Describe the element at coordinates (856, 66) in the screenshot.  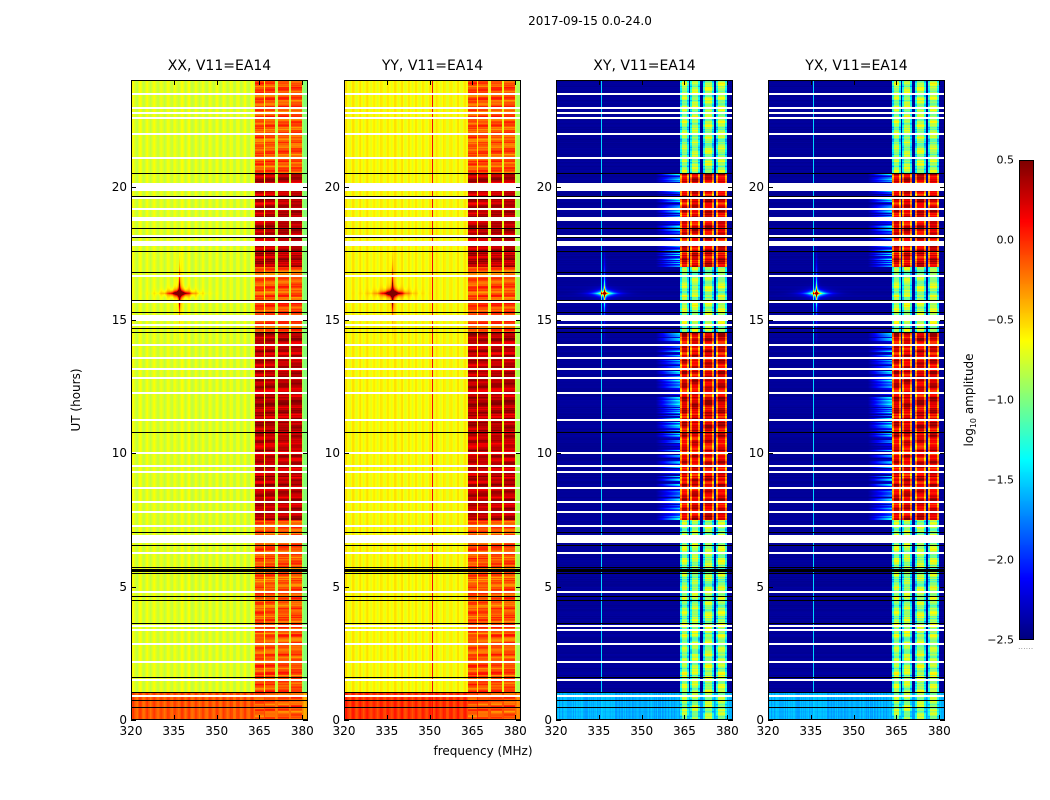
I see `panel-title: YX, V11=EA14` at that location.